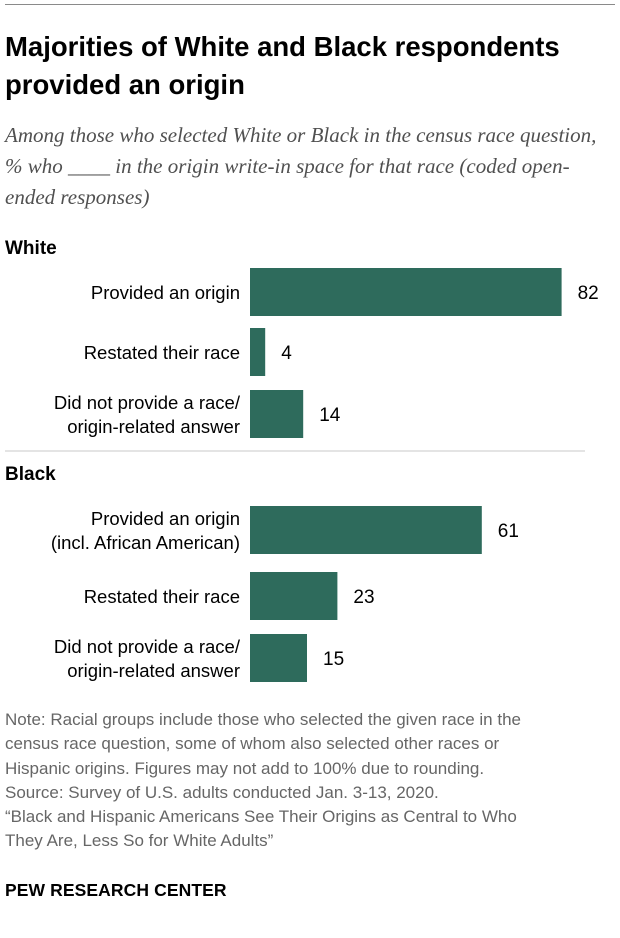 Image resolution: width=620 pixels, height=938 pixels. Describe the element at coordinates (145, 542) in the screenshot. I see `category-label: (incl. African American)` at that location.